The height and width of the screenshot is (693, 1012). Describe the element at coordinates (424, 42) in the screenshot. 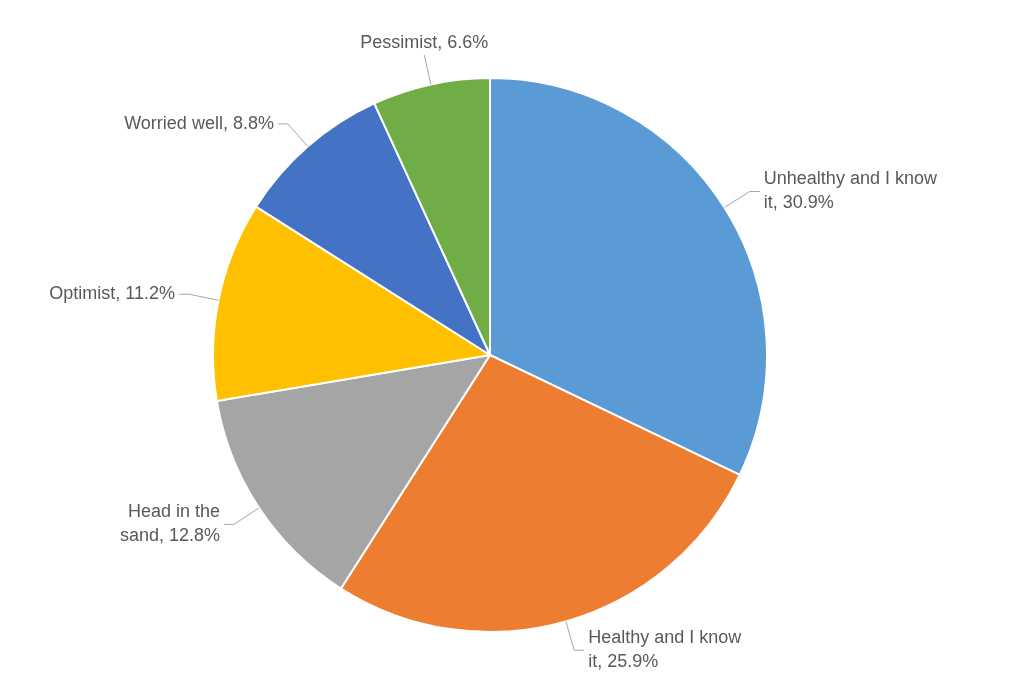

I see `slice-label: Pessimist, 6.6%` at that location.